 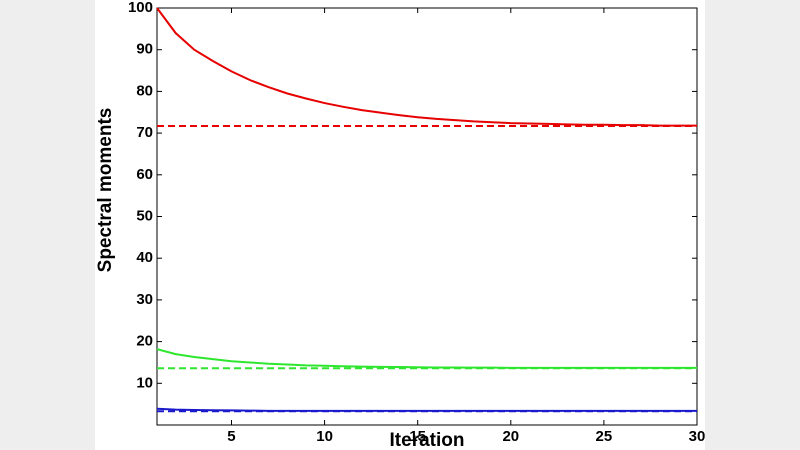 What do you see at coordinates (417, 436) in the screenshot?
I see `x-tick-label: 15` at bounding box center [417, 436].